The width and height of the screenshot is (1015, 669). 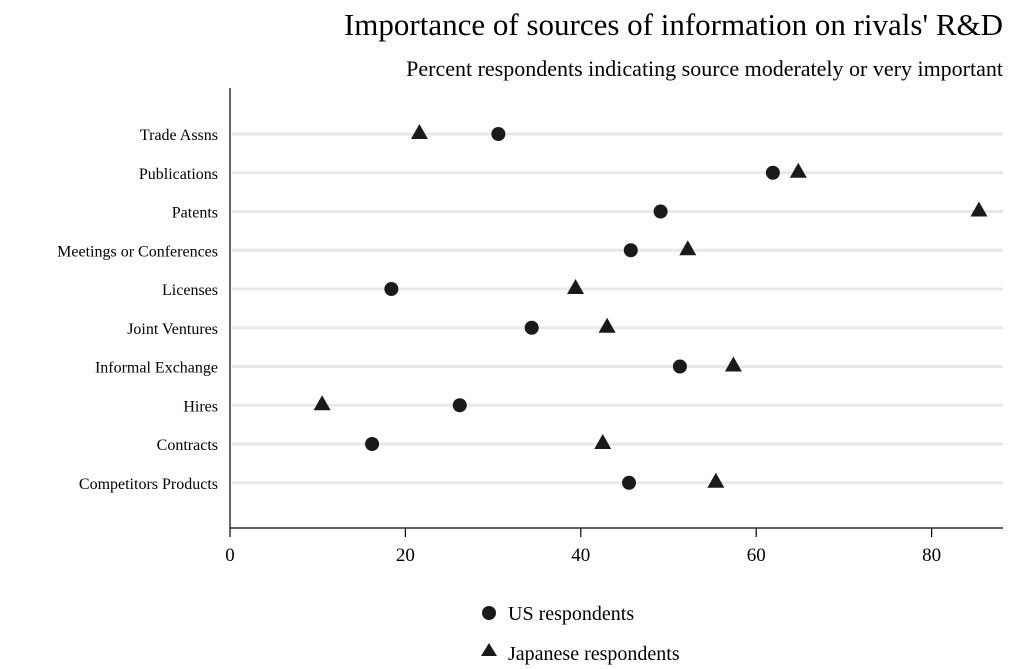 I want to click on legend-label-us: US respondents, so click(x=571, y=614).